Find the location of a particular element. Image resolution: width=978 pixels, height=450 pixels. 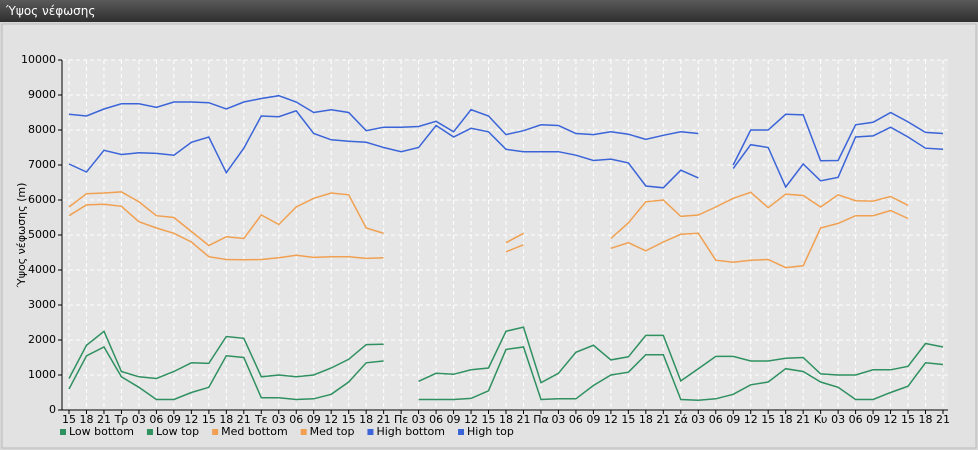

x-tick-label: Σά is located at coordinates (681, 419).